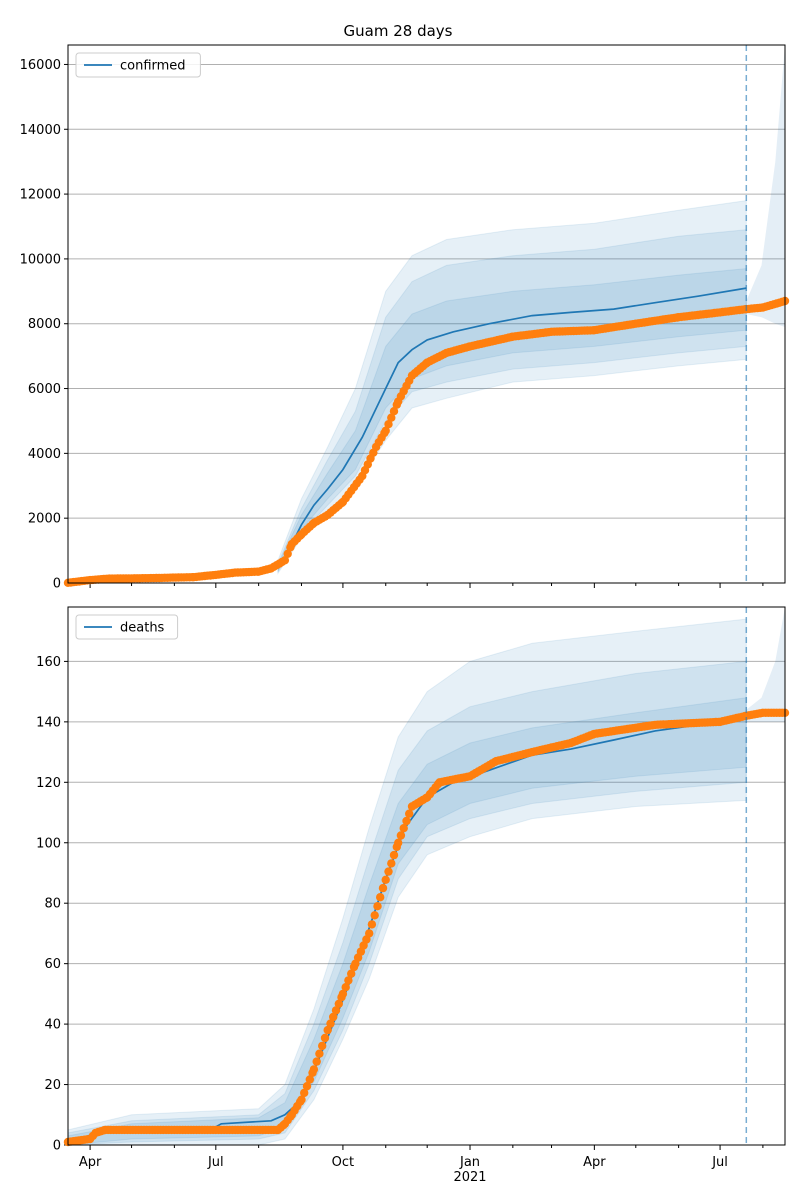 Image resolution: width=800 pixels, height=1200 pixels. I want to click on legend: deaths, so click(127, 627).